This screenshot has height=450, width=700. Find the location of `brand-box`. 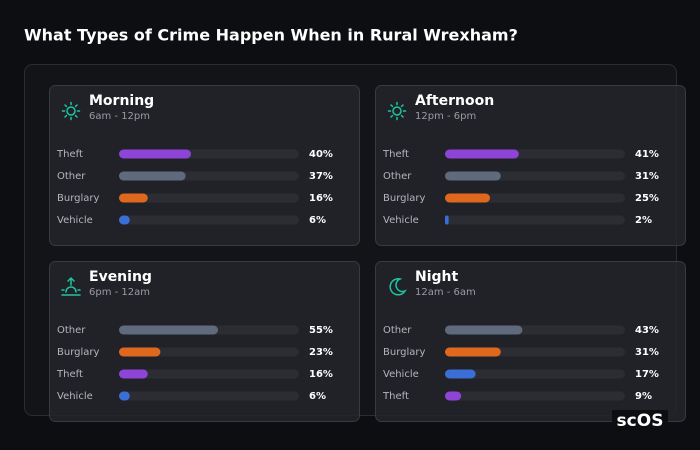

brand-box is located at coordinates (640, 421).